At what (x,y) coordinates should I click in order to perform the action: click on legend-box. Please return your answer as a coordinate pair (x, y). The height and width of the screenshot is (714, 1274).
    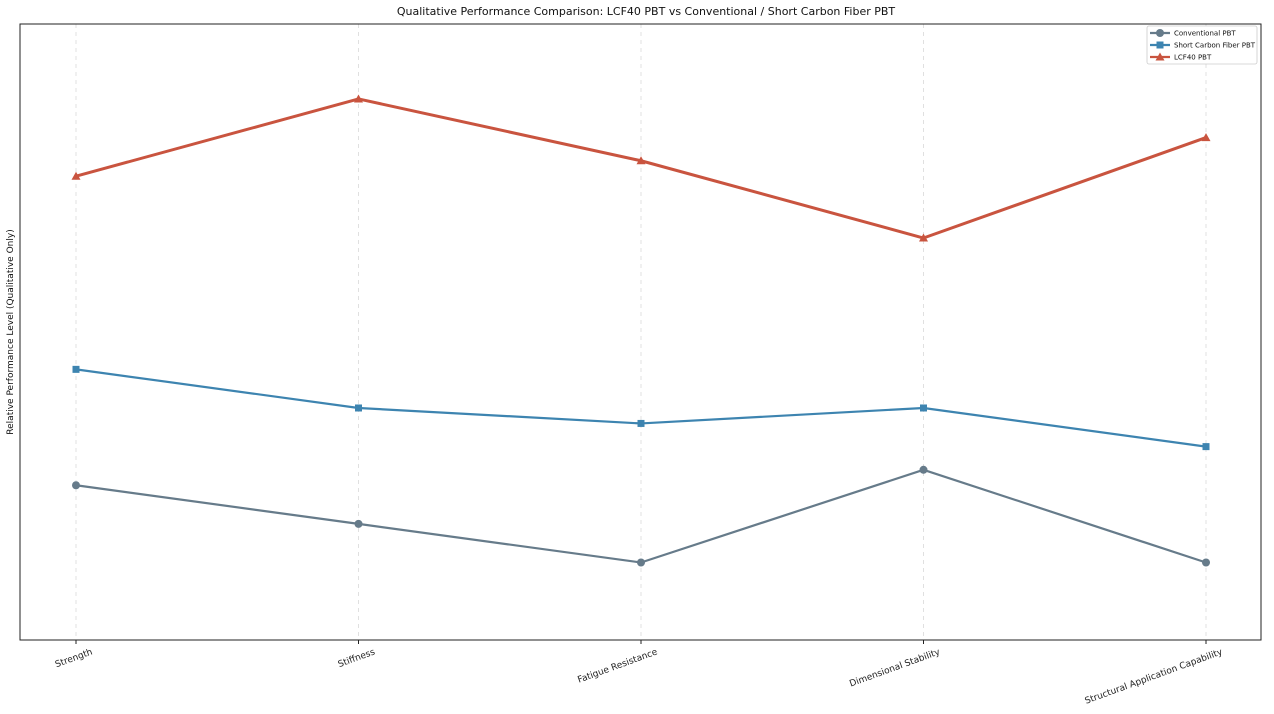
    Looking at the image, I should click on (1202, 45).